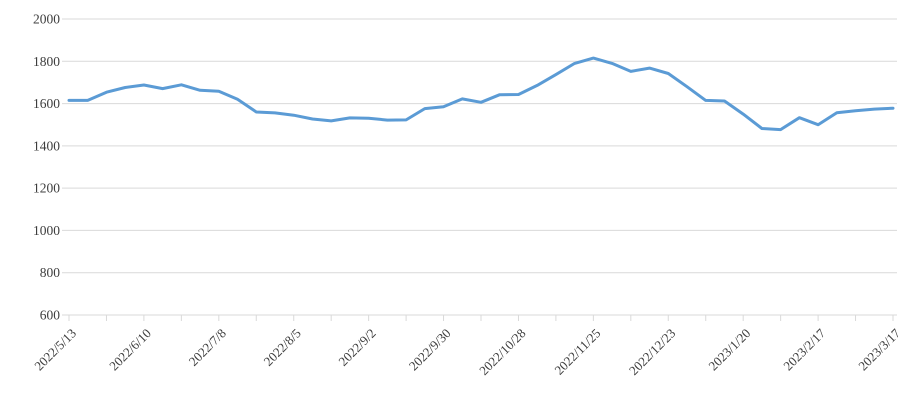 The height and width of the screenshot is (415, 913). Describe the element at coordinates (50, 272) in the screenshot. I see `y-axis-tick-label: 800` at that location.